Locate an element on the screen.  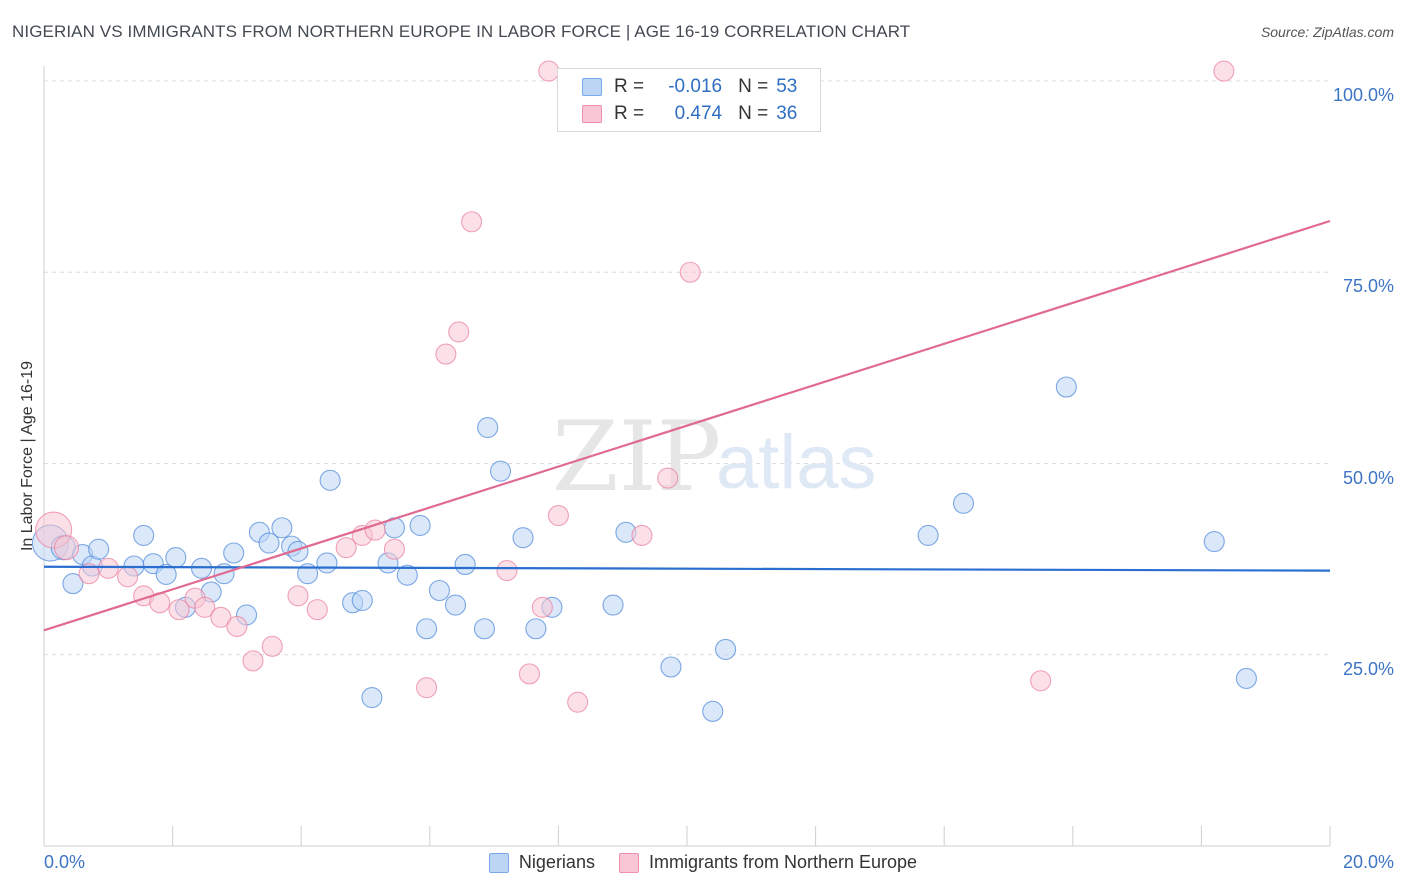
n-value: 53 is located at coordinates (787, 86).